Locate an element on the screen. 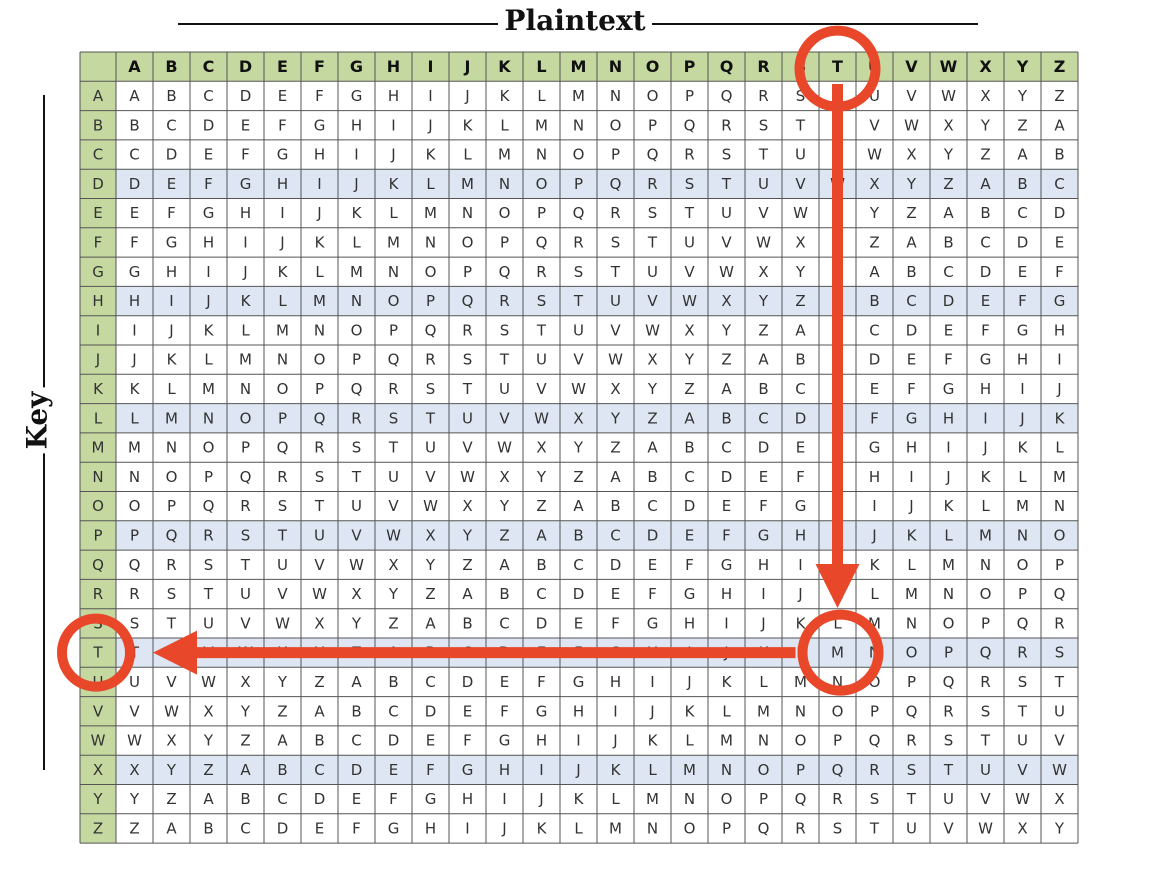 This screenshot has width=1150, height=890. cell-q-u: K is located at coordinates (875, 565).